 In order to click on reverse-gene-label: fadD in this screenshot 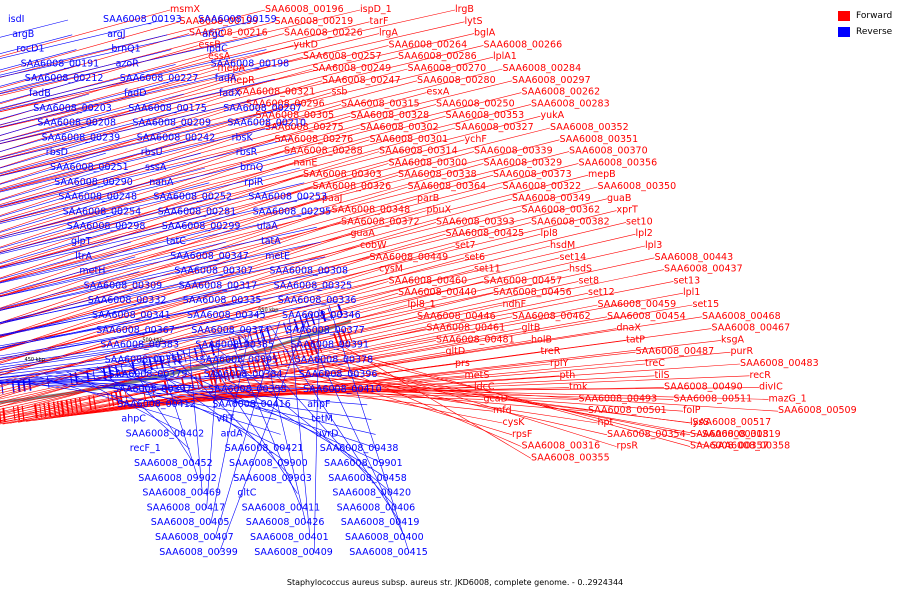, I will do `click(135, 93)`.